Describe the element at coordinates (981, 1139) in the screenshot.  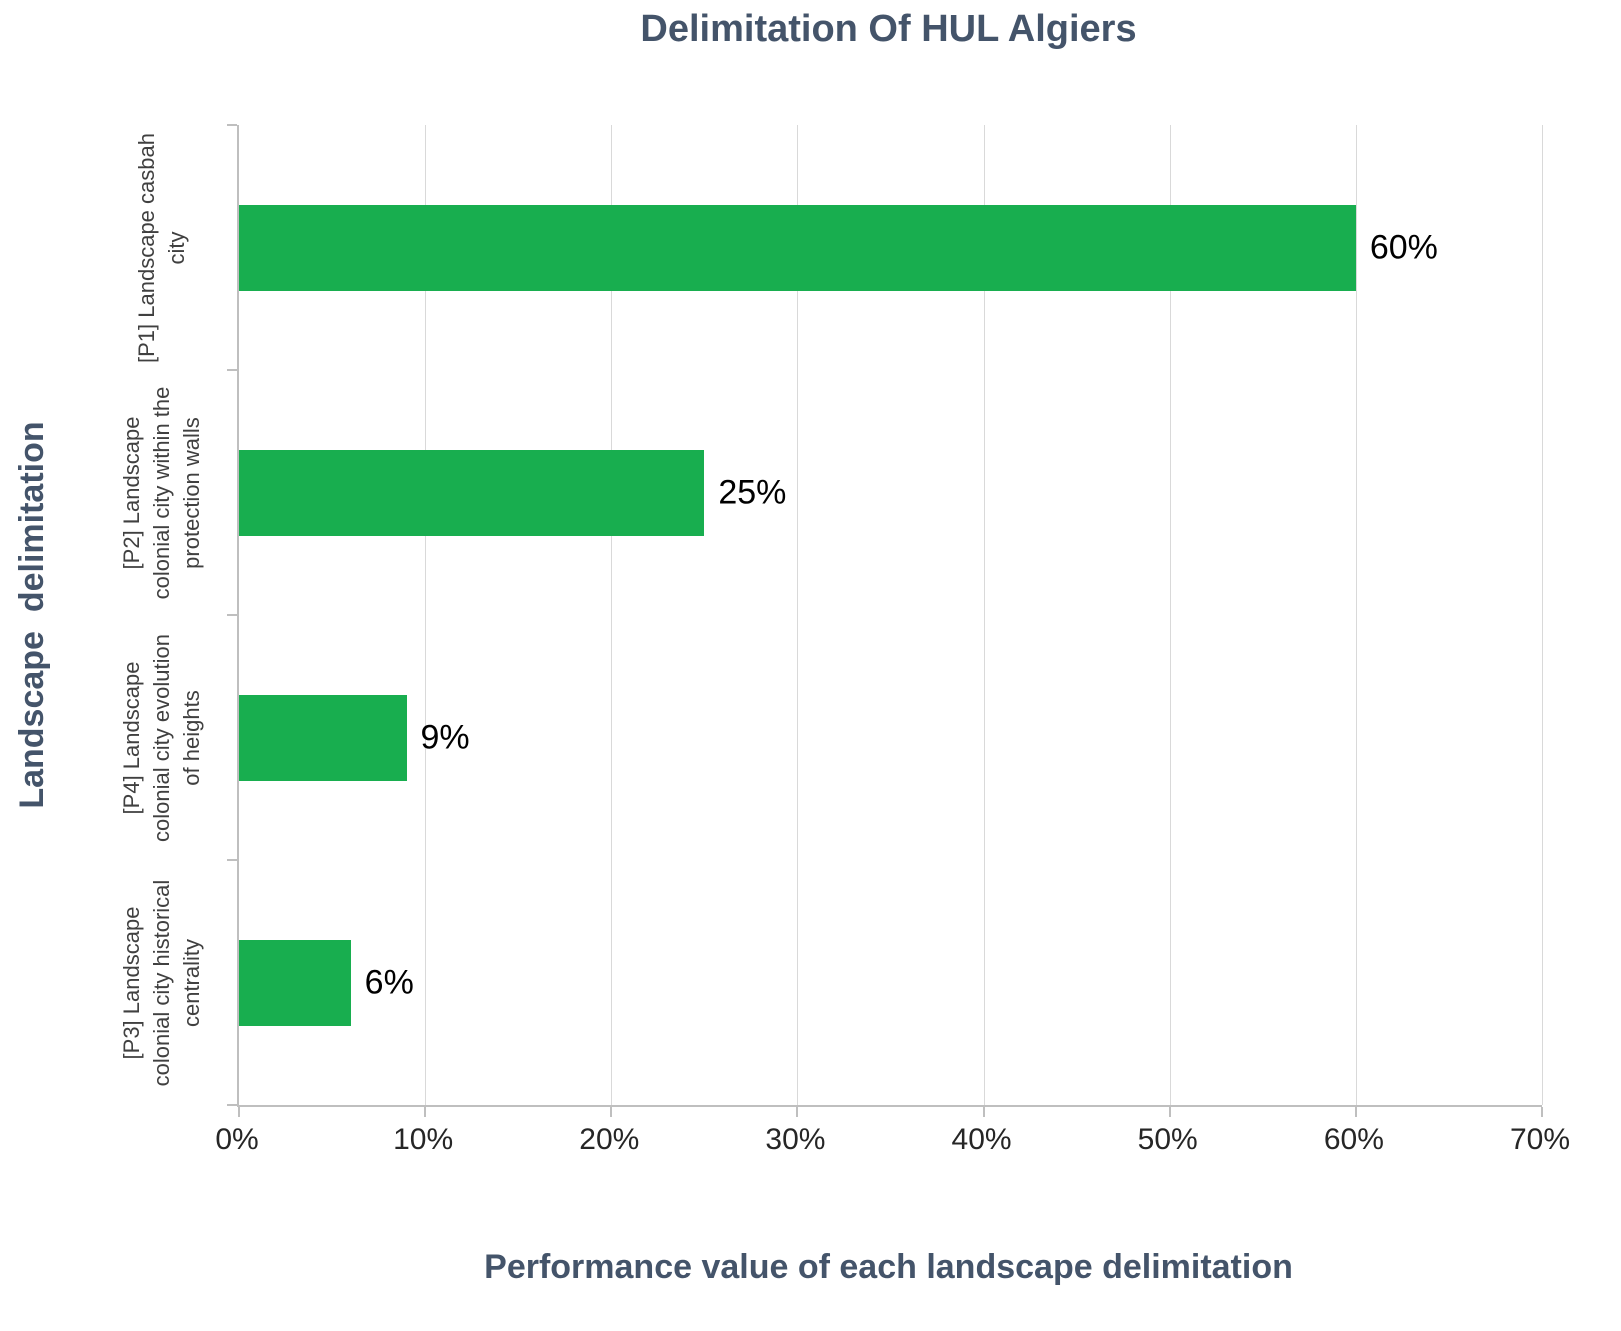
I see `x-tick-label: 40%` at that location.